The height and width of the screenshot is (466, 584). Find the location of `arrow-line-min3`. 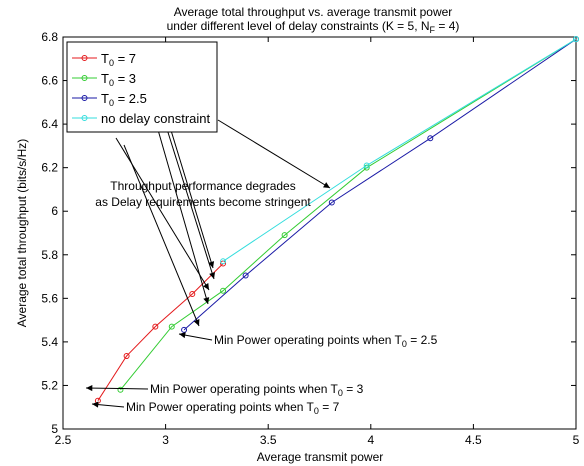

arrow-line-min3 is located at coordinates (117, 388).